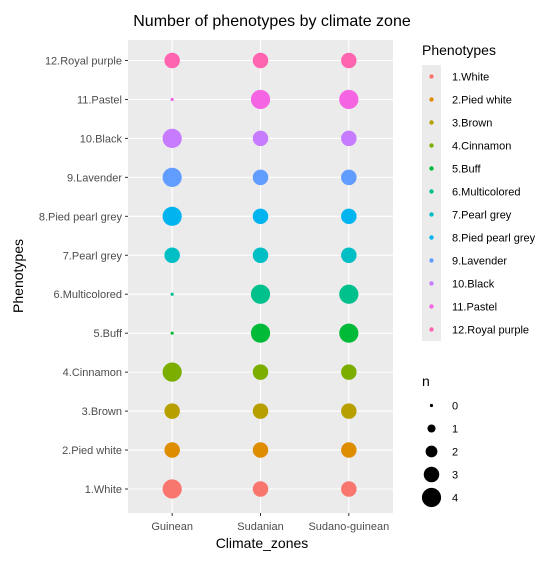 The width and height of the screenshot is (555, 569). I want to click on legend-n-title: n, so click(426, 381).